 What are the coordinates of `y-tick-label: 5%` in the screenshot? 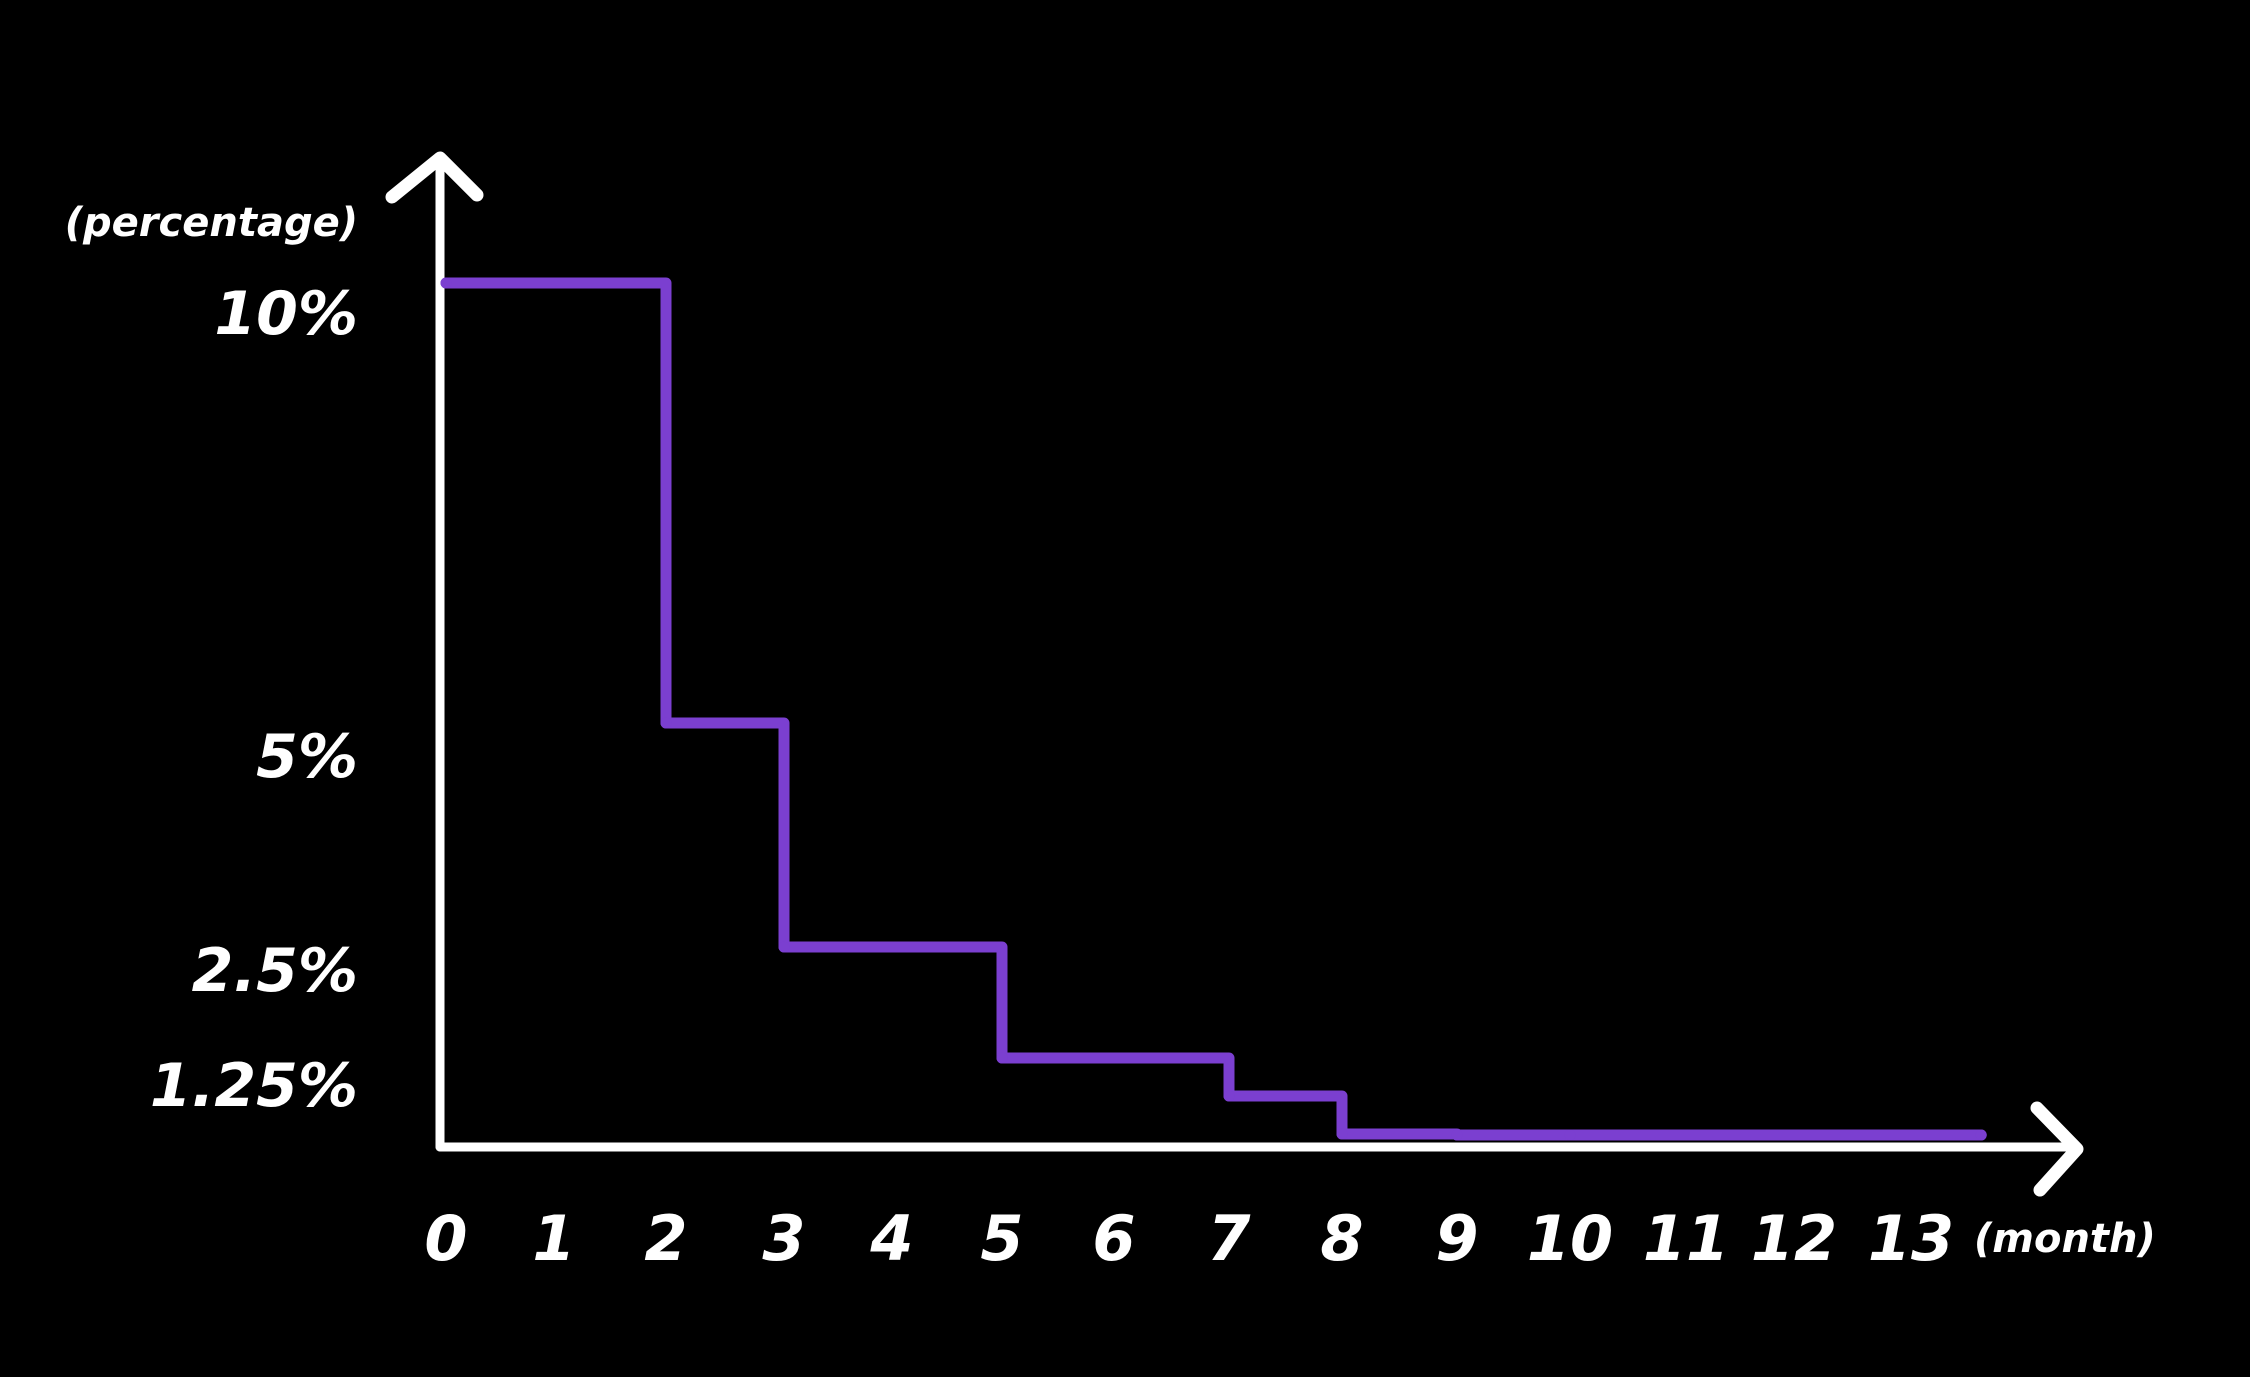 It's located at (307, 757).